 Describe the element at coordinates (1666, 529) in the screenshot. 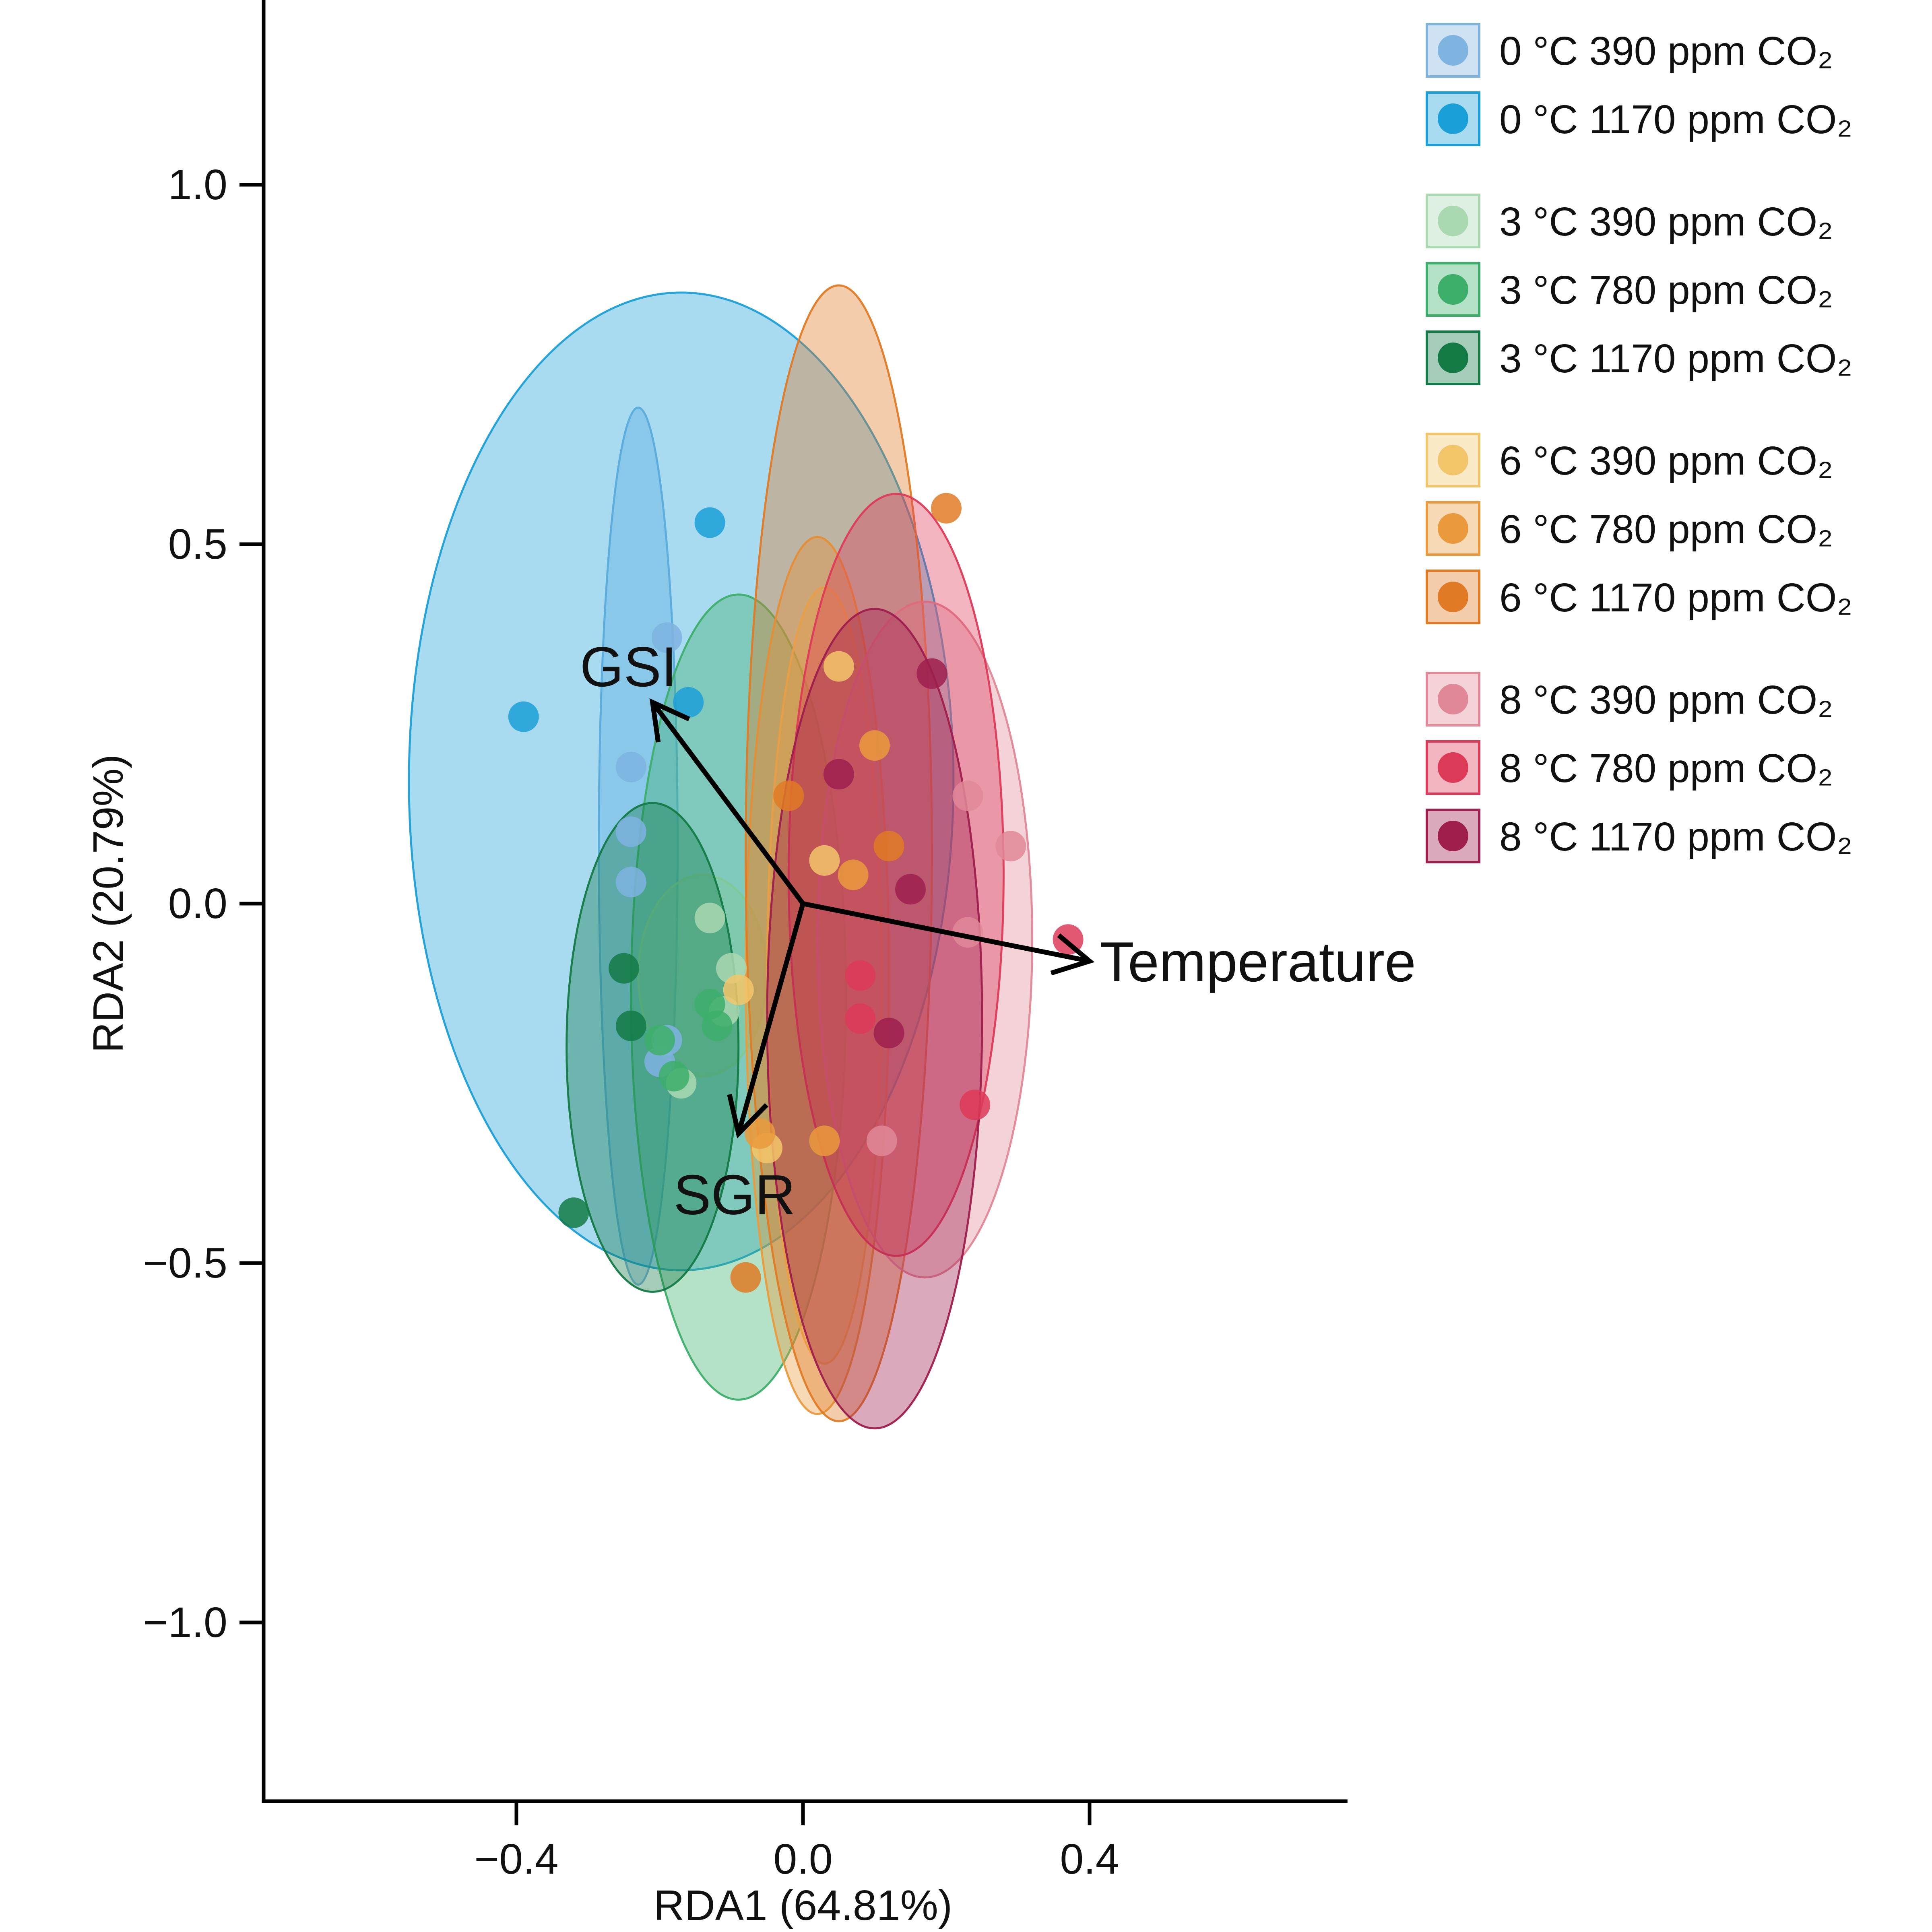

I see `legend-label: 6 °C 780 ppm CO₂` at that location.